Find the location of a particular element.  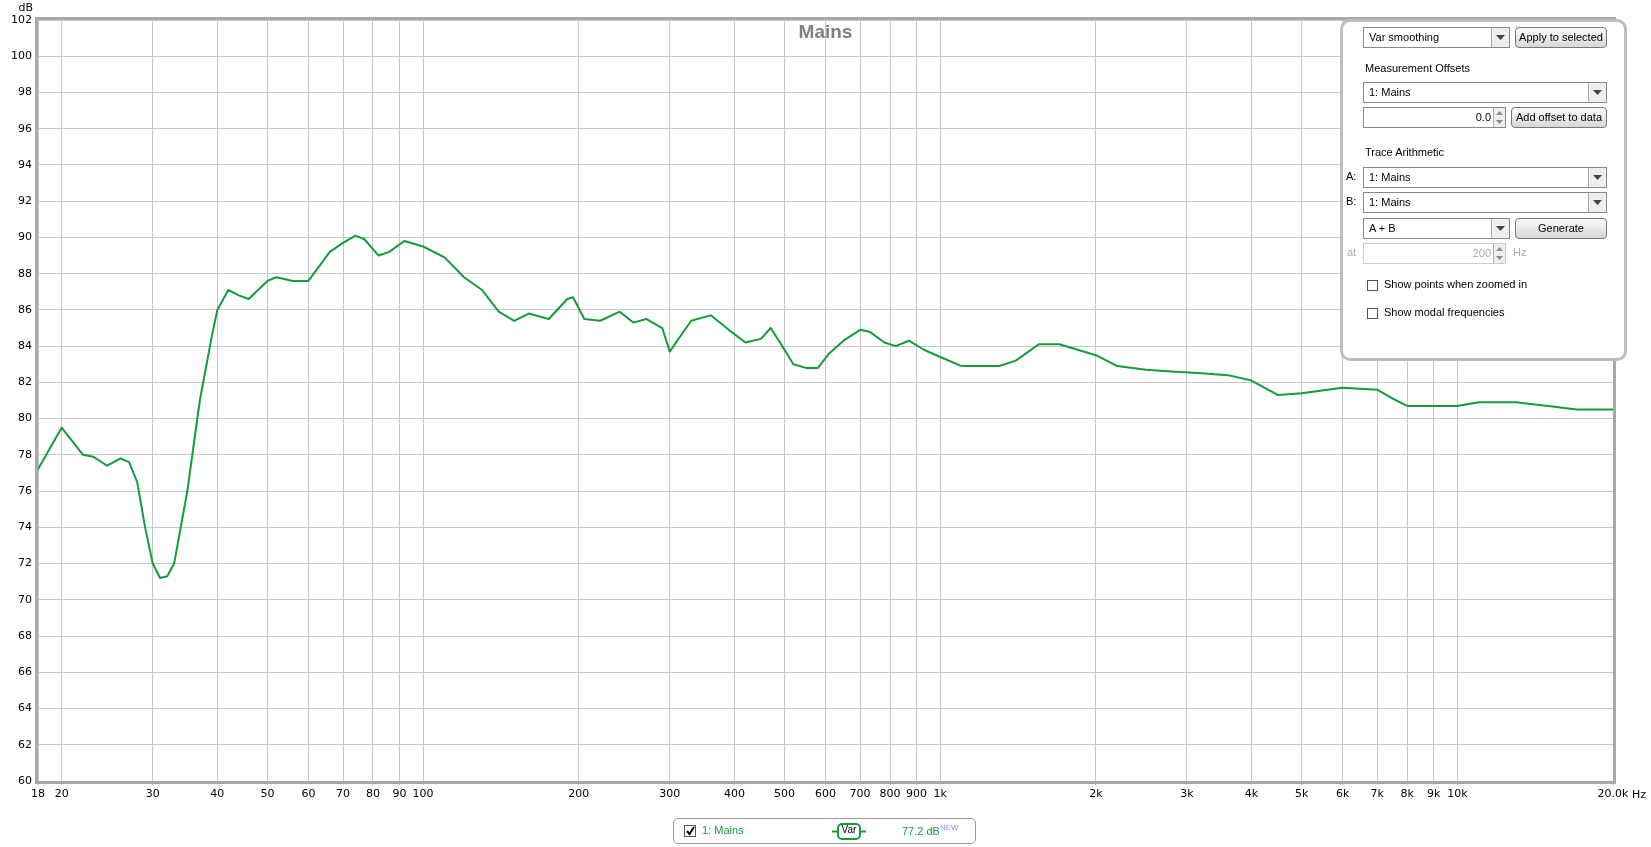

y-tick-label: 82 is located at coordinates (25, 382).